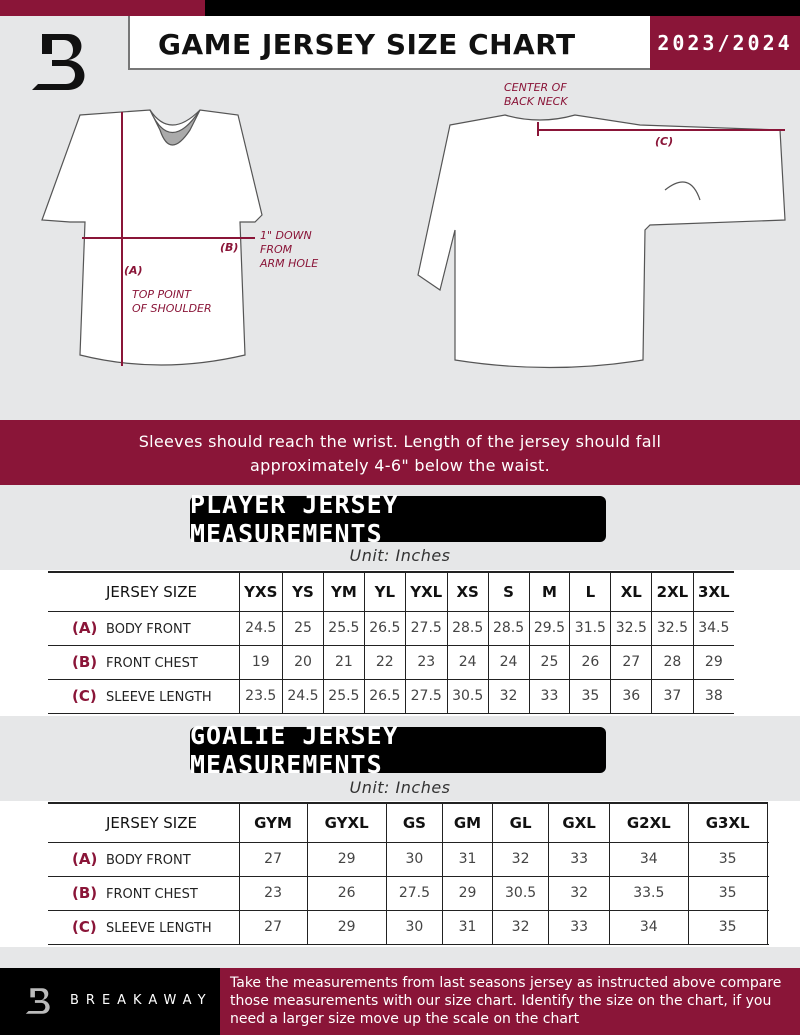 The width and height of the screenshot is (800, 1035). I want to click on page-title: GAME JERSEY SIZE CHART, so click(367, 44).